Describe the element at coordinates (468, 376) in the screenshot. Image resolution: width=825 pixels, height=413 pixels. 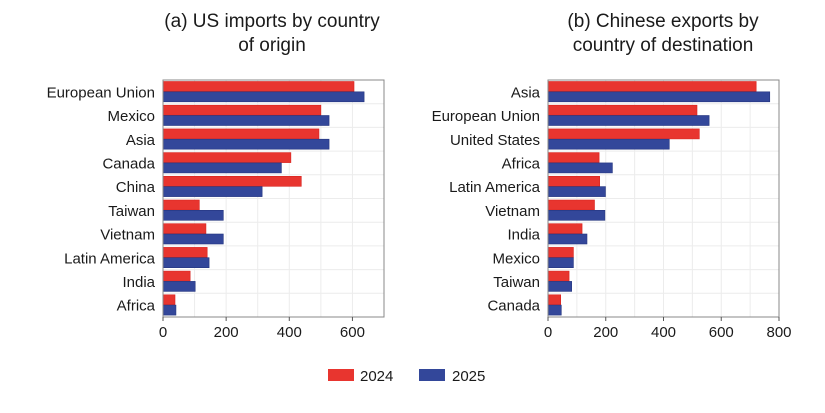
I see `legend-label: 2025` at that location.